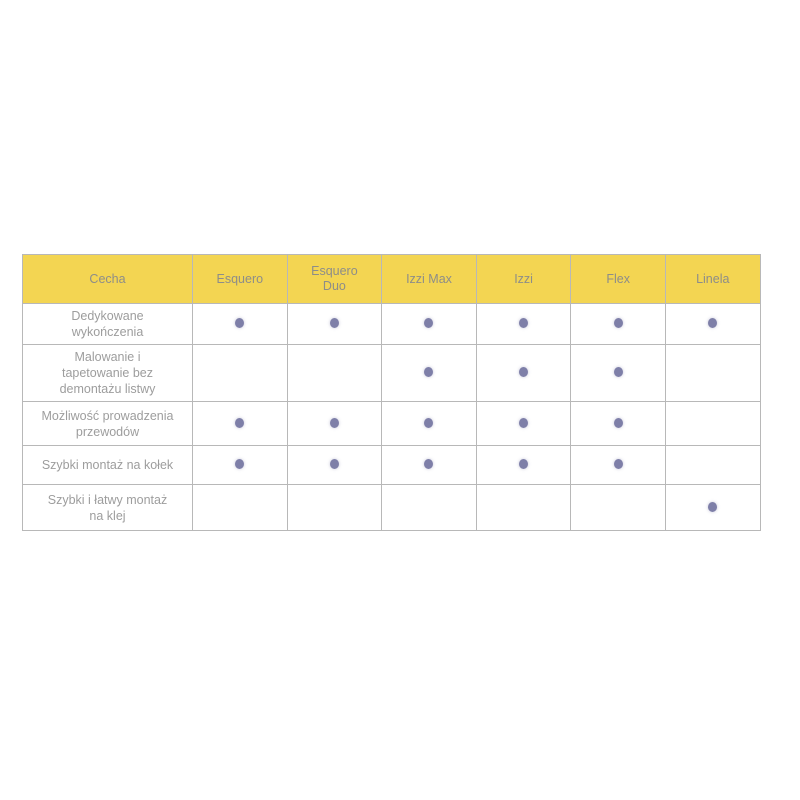 The width and height of the screenshot is (800, 800). What do you see at coordinates (107, 499) in the screenshot?
I see `feature-label-line: Szybki i łatwy montaż` at bounding box center [107, 499].